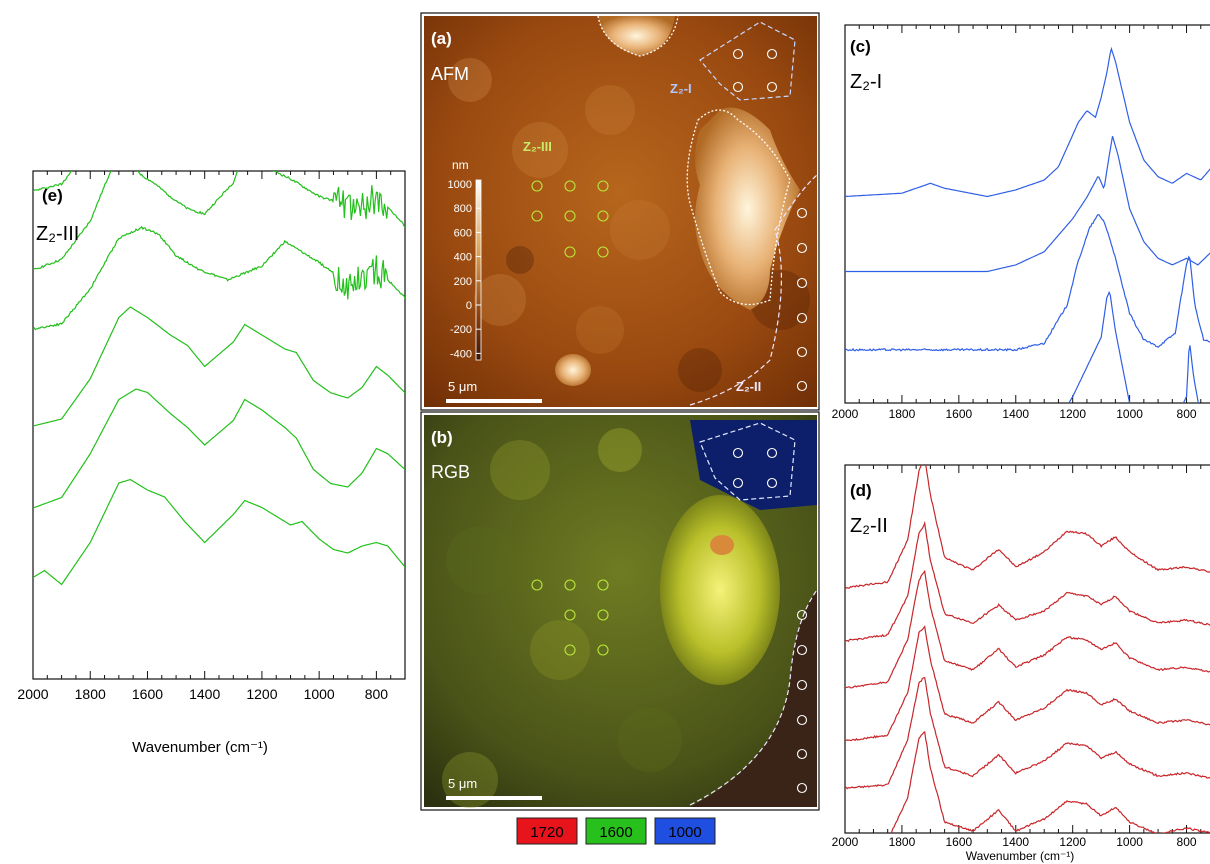 Image resolution: width=1210 pixels, height=864 pixels. What do you see at coordinates (463, 209) in the screenshot?
I see `colorbar-tick-label: 800` at bounding box center [463, 209].